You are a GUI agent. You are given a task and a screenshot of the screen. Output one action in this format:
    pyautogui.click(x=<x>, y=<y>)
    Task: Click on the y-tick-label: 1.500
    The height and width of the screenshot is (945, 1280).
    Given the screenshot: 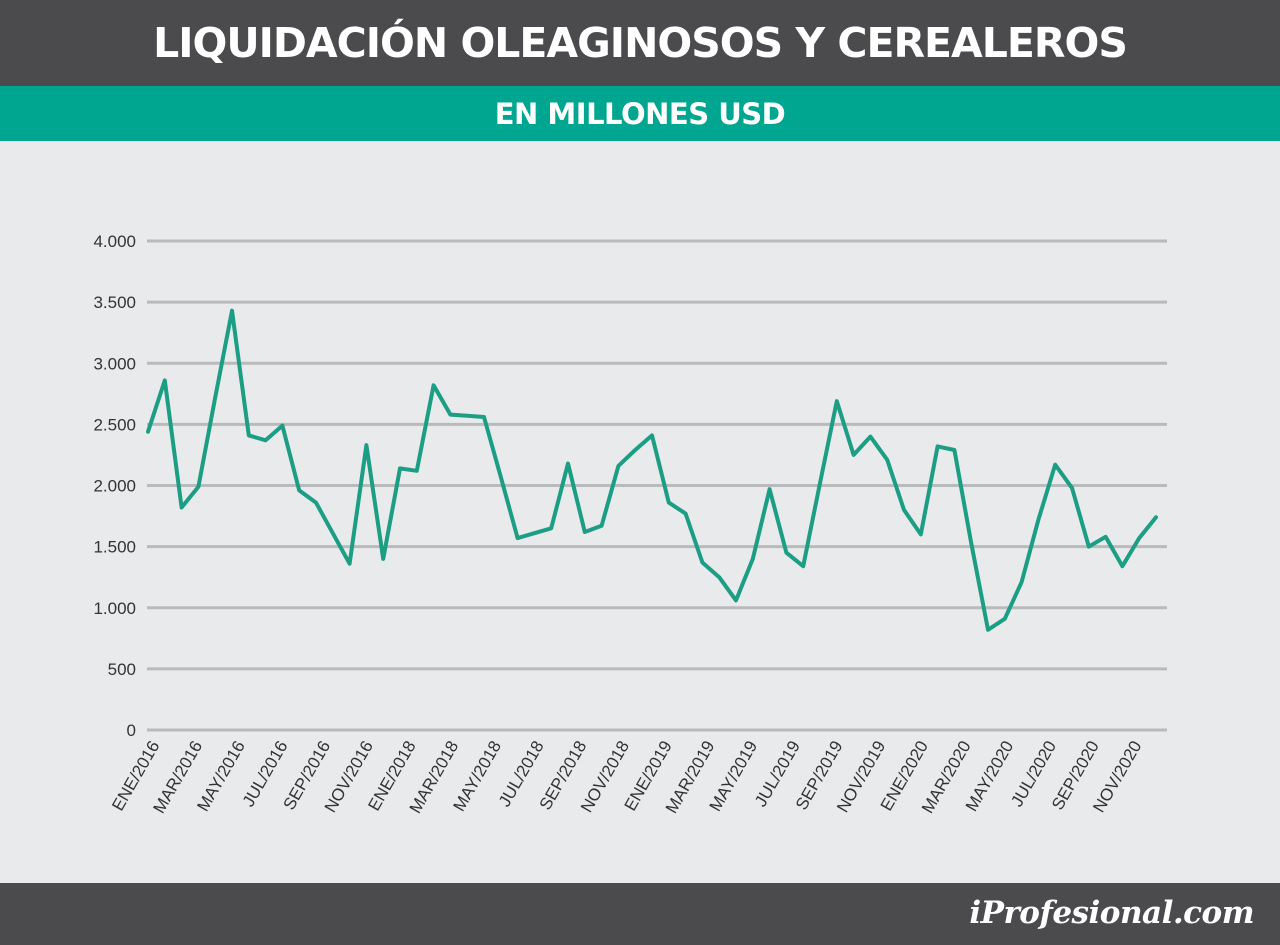 What is the action you would take?
    pyautogui.click(x=114, y=547)
    